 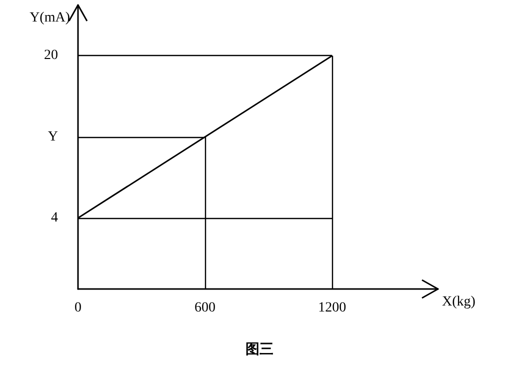 I want to click on y-tick-label: Y, so click(x=53, y=136).